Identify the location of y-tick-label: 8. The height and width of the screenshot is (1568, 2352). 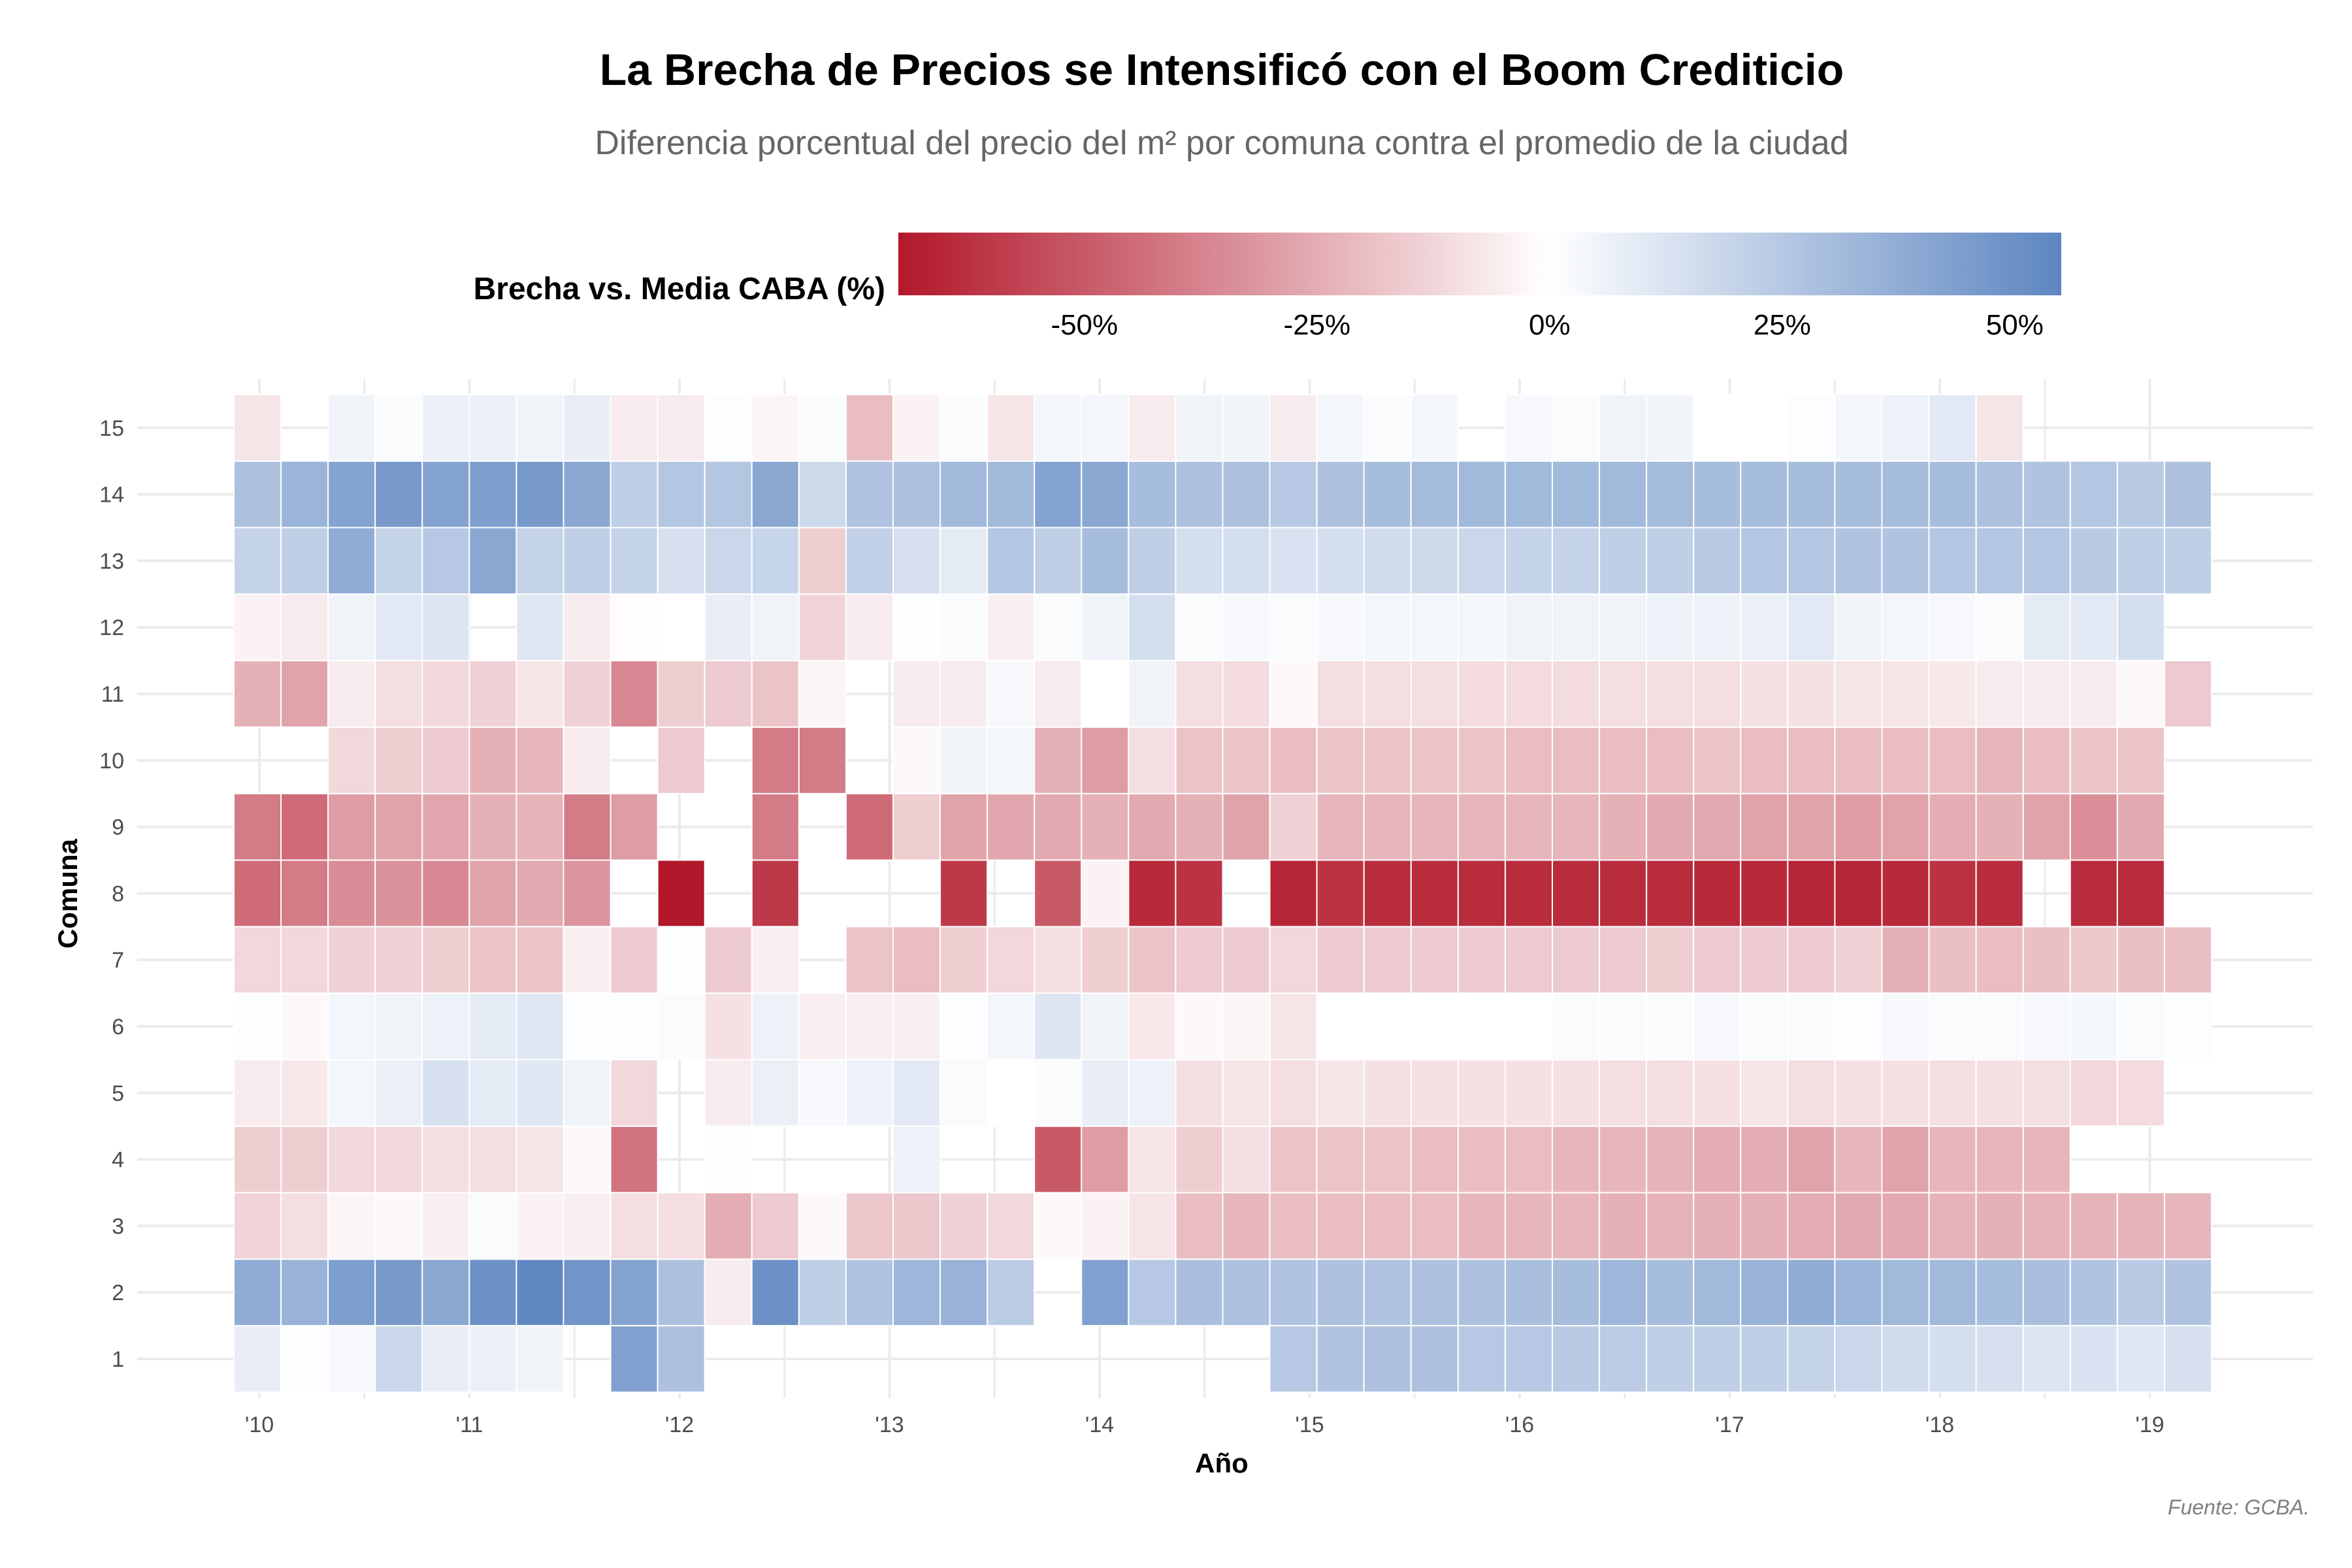
(118, 893).